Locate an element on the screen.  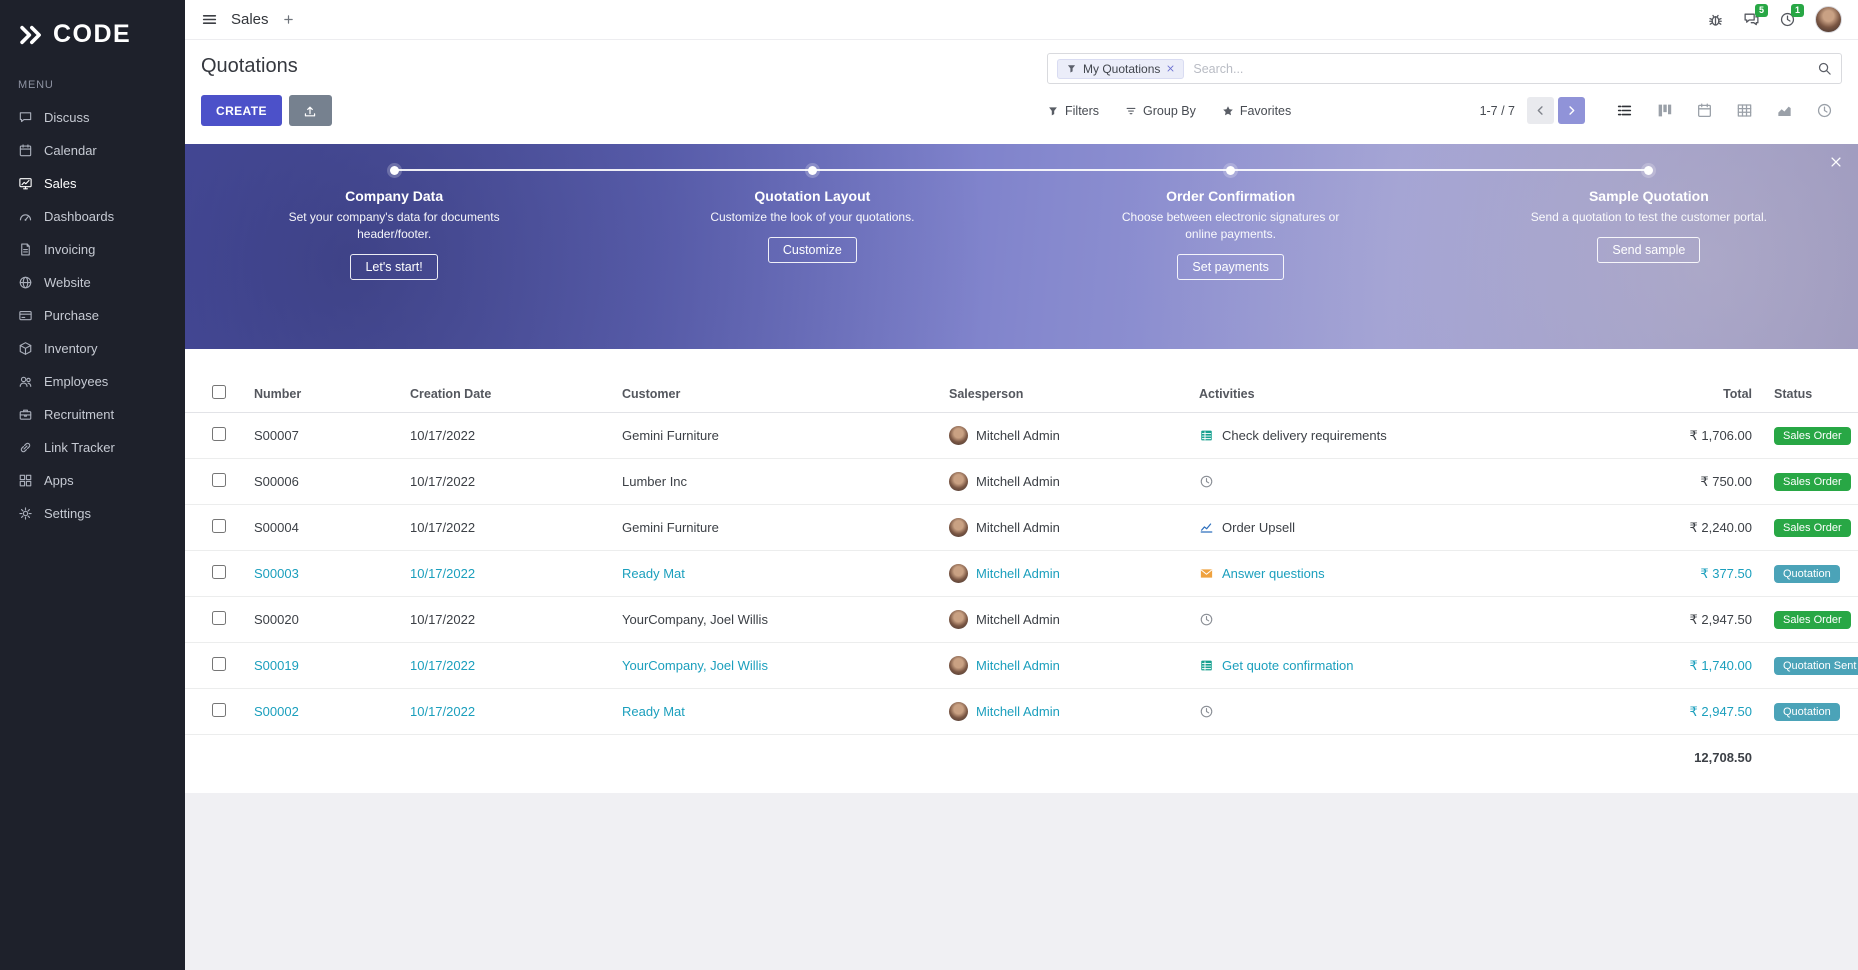
create-button: CREATE is located at coordinates (241, 110).